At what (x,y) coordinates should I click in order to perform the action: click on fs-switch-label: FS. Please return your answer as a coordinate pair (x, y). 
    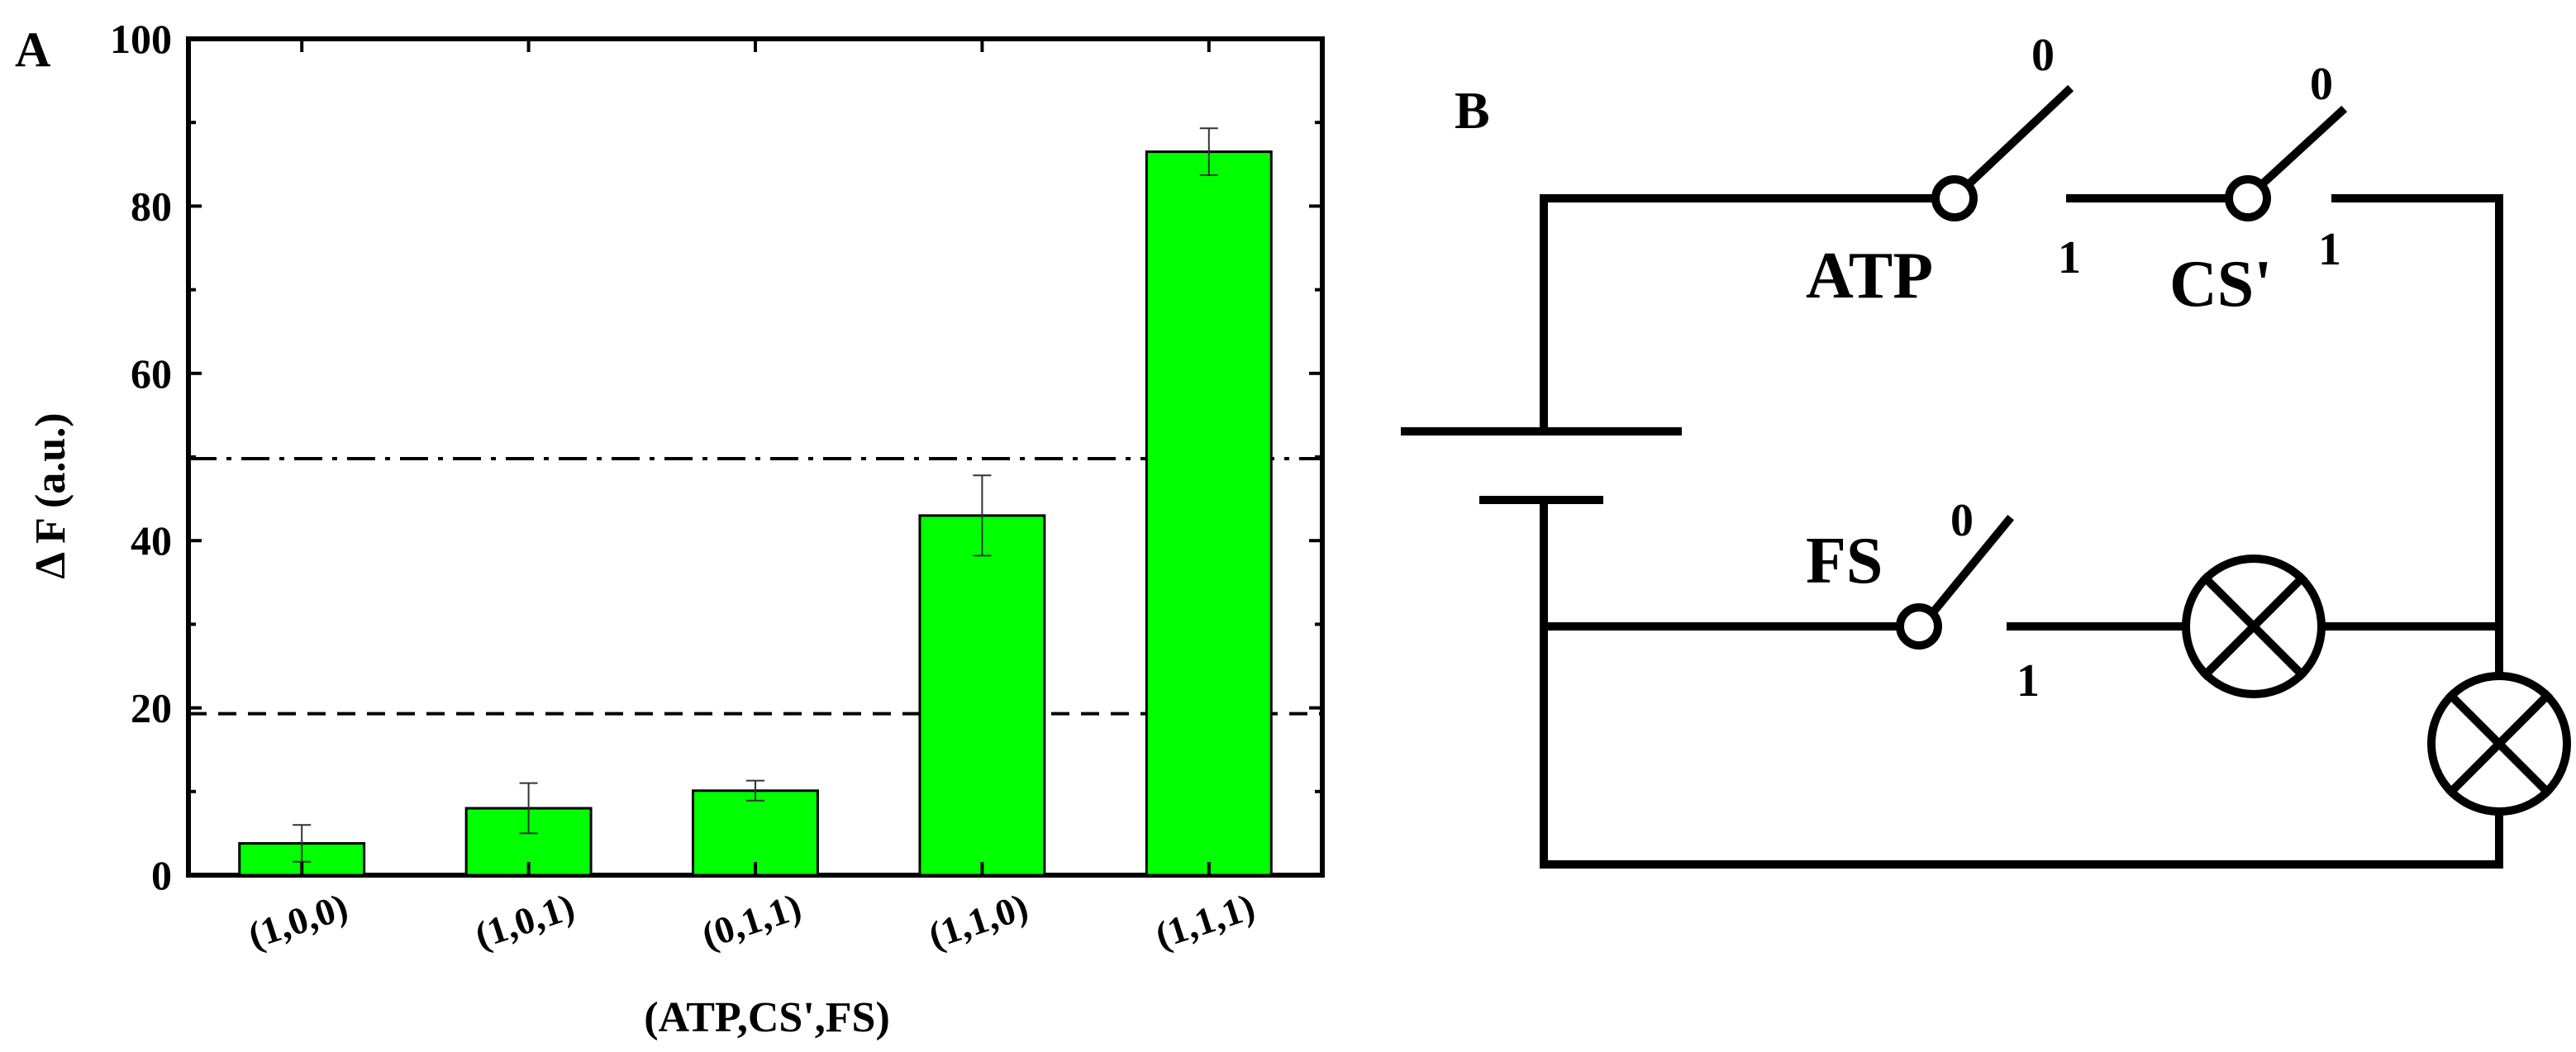
    Looking at the image, I should click on (1845, 561).